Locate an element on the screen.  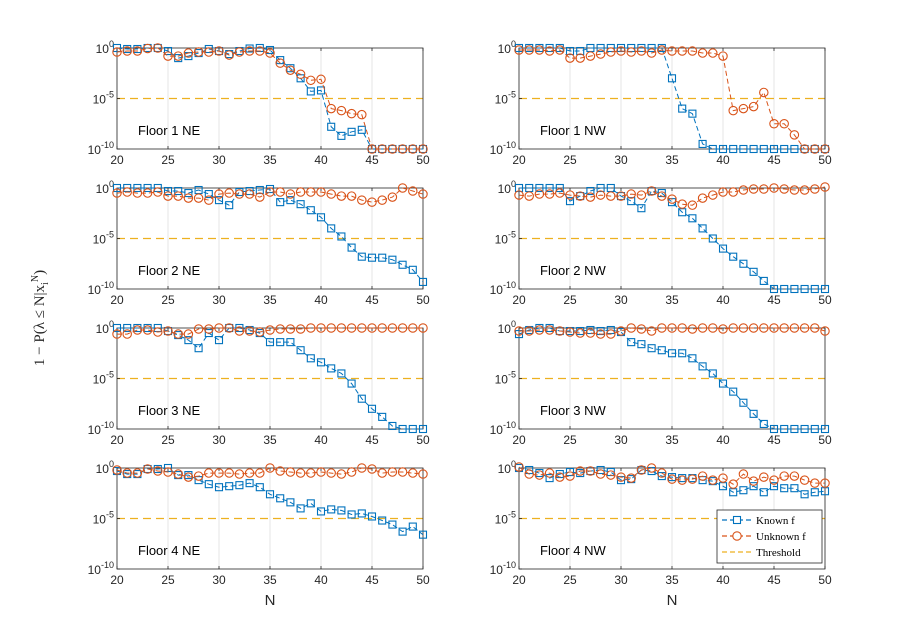
legend: Known f Unknown f Threshold is located at coordinates (769, 536).